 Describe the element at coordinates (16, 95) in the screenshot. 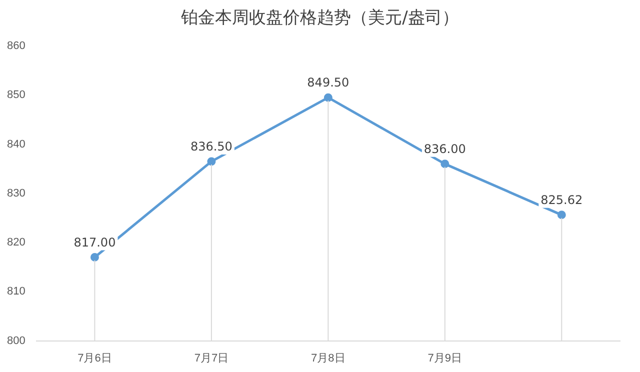

I see `y-tick-label: 850` at that location.